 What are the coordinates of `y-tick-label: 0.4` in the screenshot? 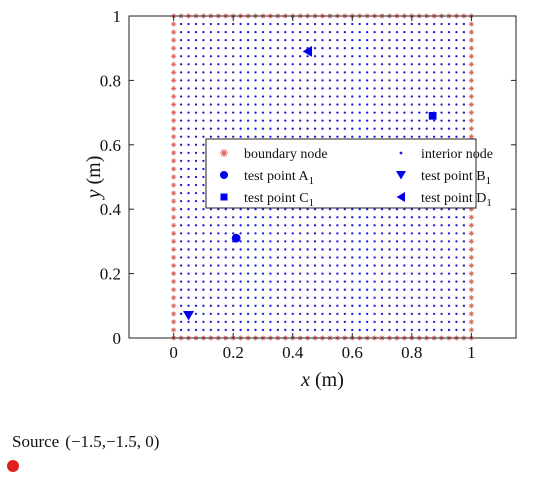 It's located at (111, 209).